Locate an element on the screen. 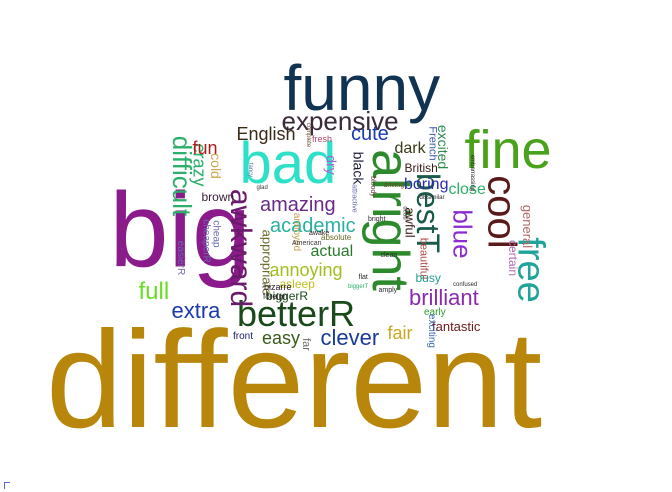  corner-mark is located at coordinates (7, 485).